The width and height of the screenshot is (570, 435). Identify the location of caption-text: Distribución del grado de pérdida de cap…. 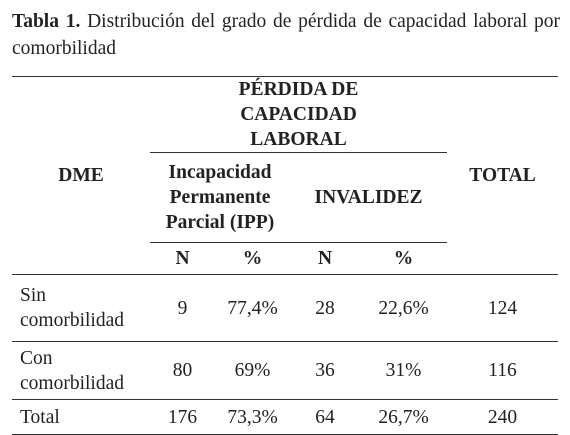
(286, 35).